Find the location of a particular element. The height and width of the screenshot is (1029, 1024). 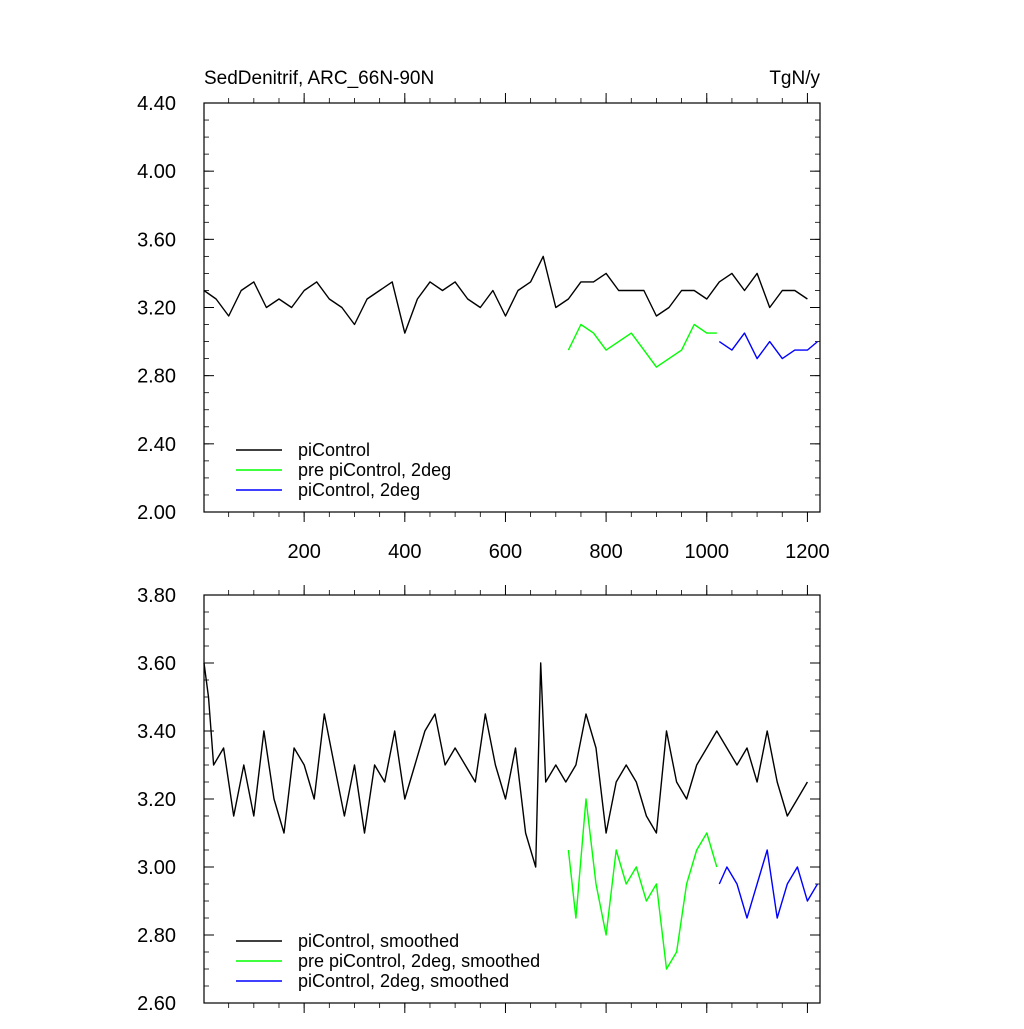

x-tick-label: 1000 is located at coordinates (707, 552).